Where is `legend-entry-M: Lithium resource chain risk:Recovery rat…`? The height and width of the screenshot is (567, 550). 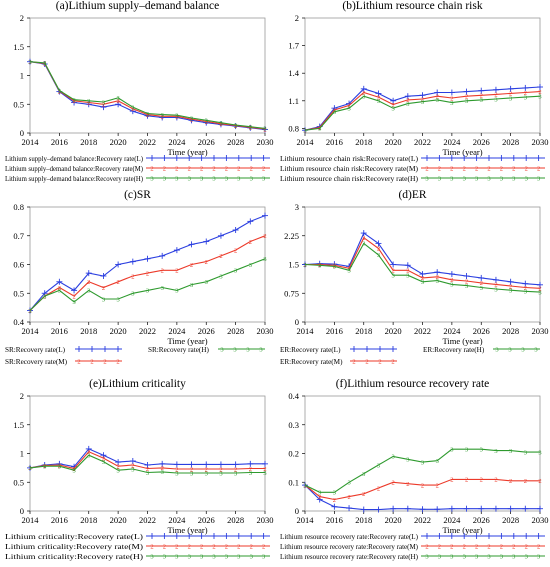
legend-entry-M: Lithium resource chain risk:Recovery rat… is located at coordinates (412, 169).